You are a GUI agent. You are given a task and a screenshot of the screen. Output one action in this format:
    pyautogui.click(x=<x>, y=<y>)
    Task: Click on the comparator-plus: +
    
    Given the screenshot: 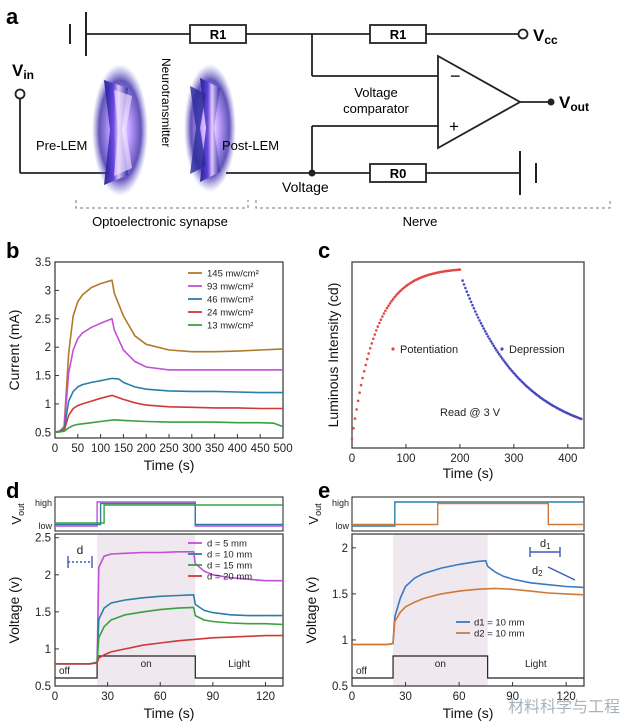 What is the action you would take?
    pyautogui.click(x=454, y=126)
    